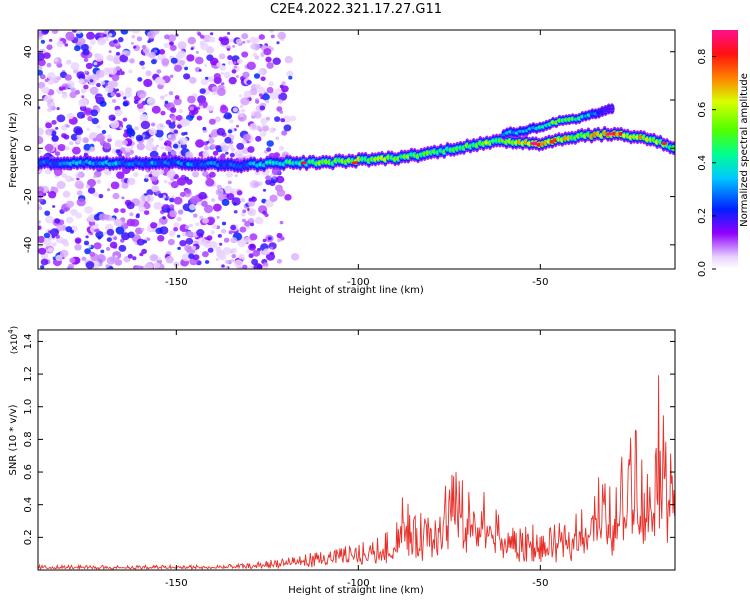 The image size is (750, 600). Describe the element at coordinates (702, 269) in the screenshot. I see `colorbar-tick-label: 0.0` at that location.